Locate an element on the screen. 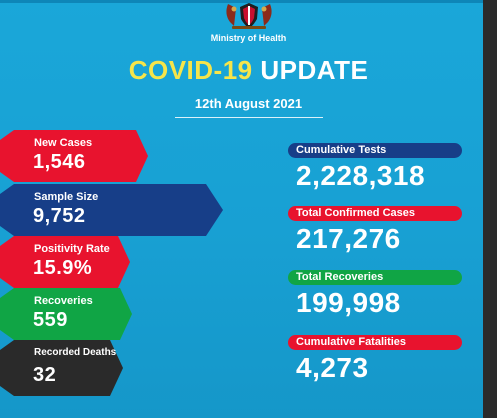  pill-label: Total Confirmed Cases is located at coordinates (355, 213).